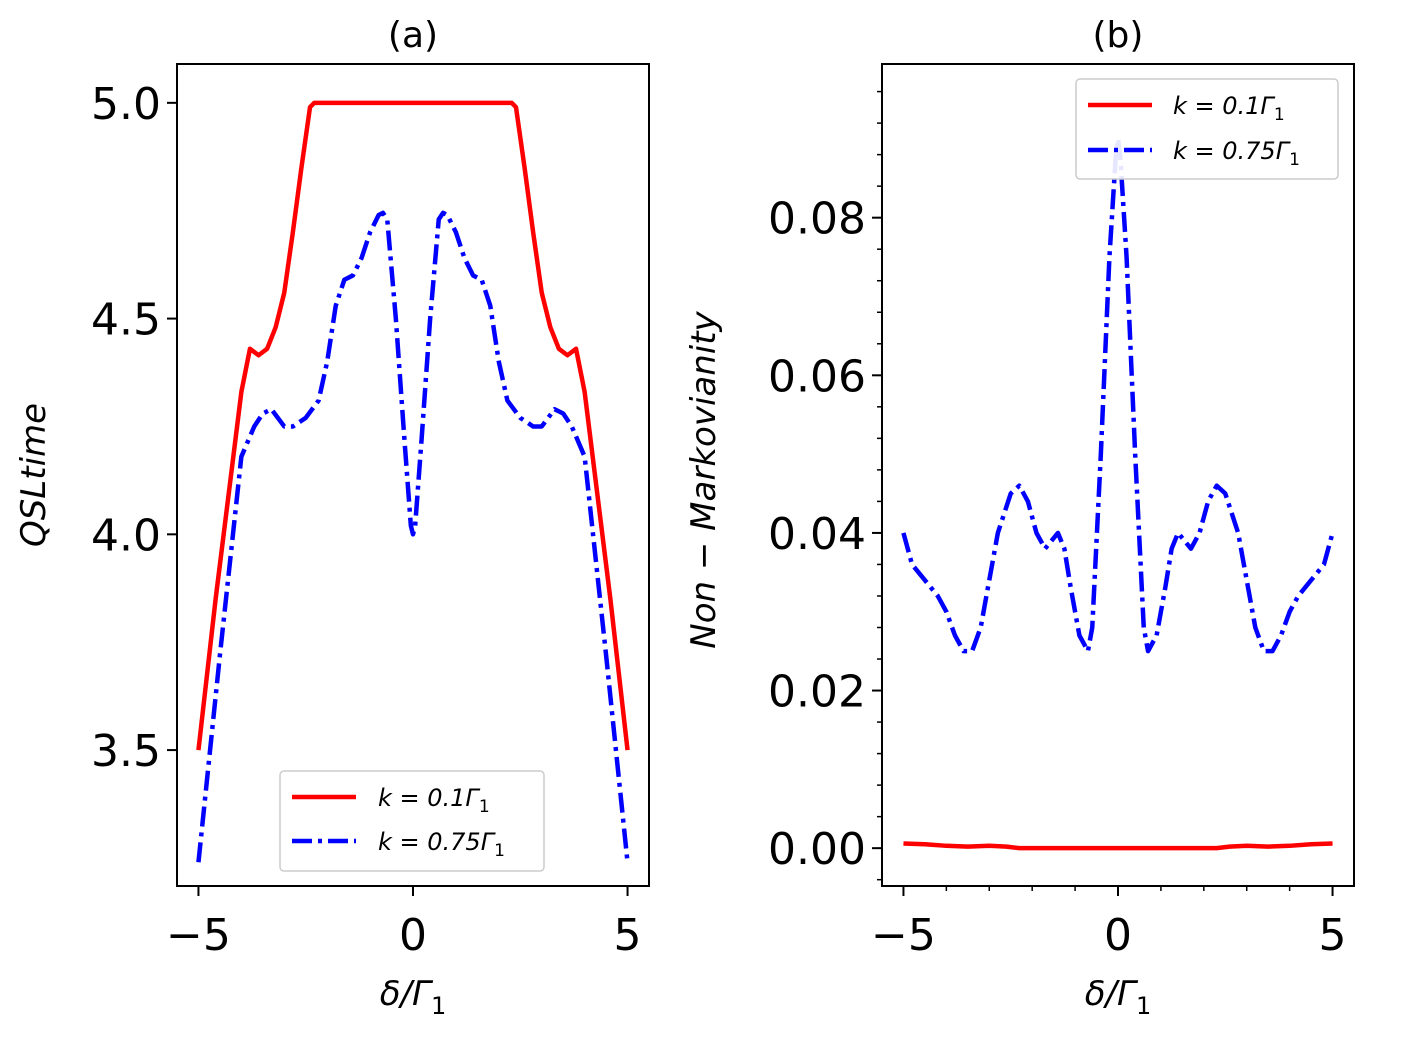 This screenshot has width=1411, height=1058. What do you see at coordinates (499, 851) in the screenshot?
I see `panel-a-legend-label-blue-sub: 1` at bounding box center [499, 851].